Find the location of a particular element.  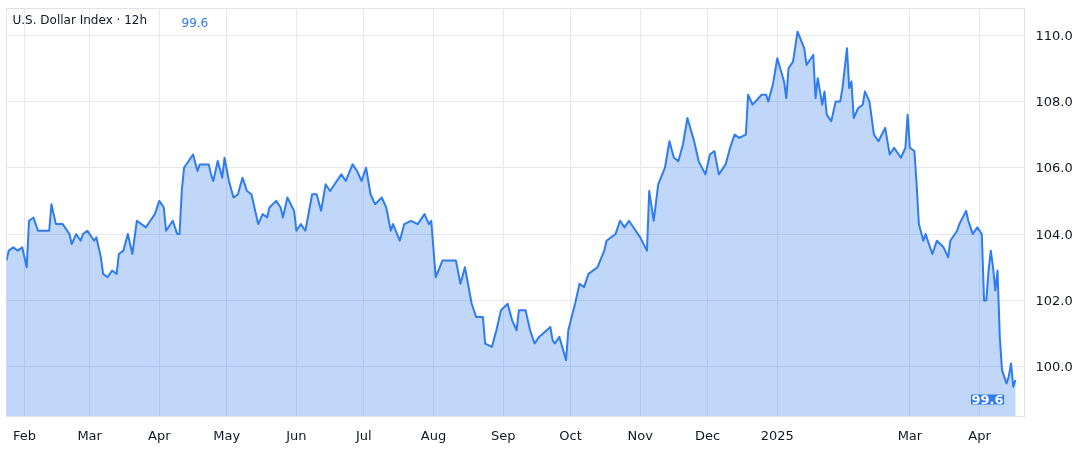

x-tick-label: Feb is located at coordinates (24, 435).